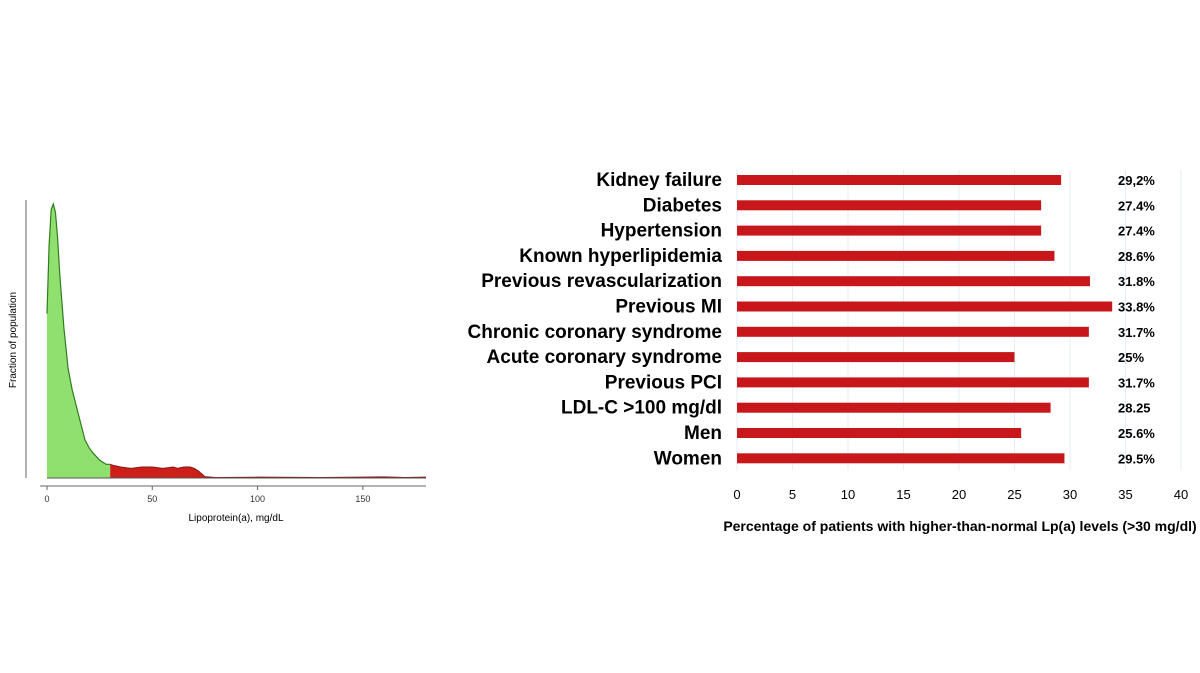 Image resolution: width=1200 pixels, height=673 pixels. What do you see at coordinates (668, 307) in the screenshot?
I see `category-label: Previous MI` at bounding box center [668, 307].